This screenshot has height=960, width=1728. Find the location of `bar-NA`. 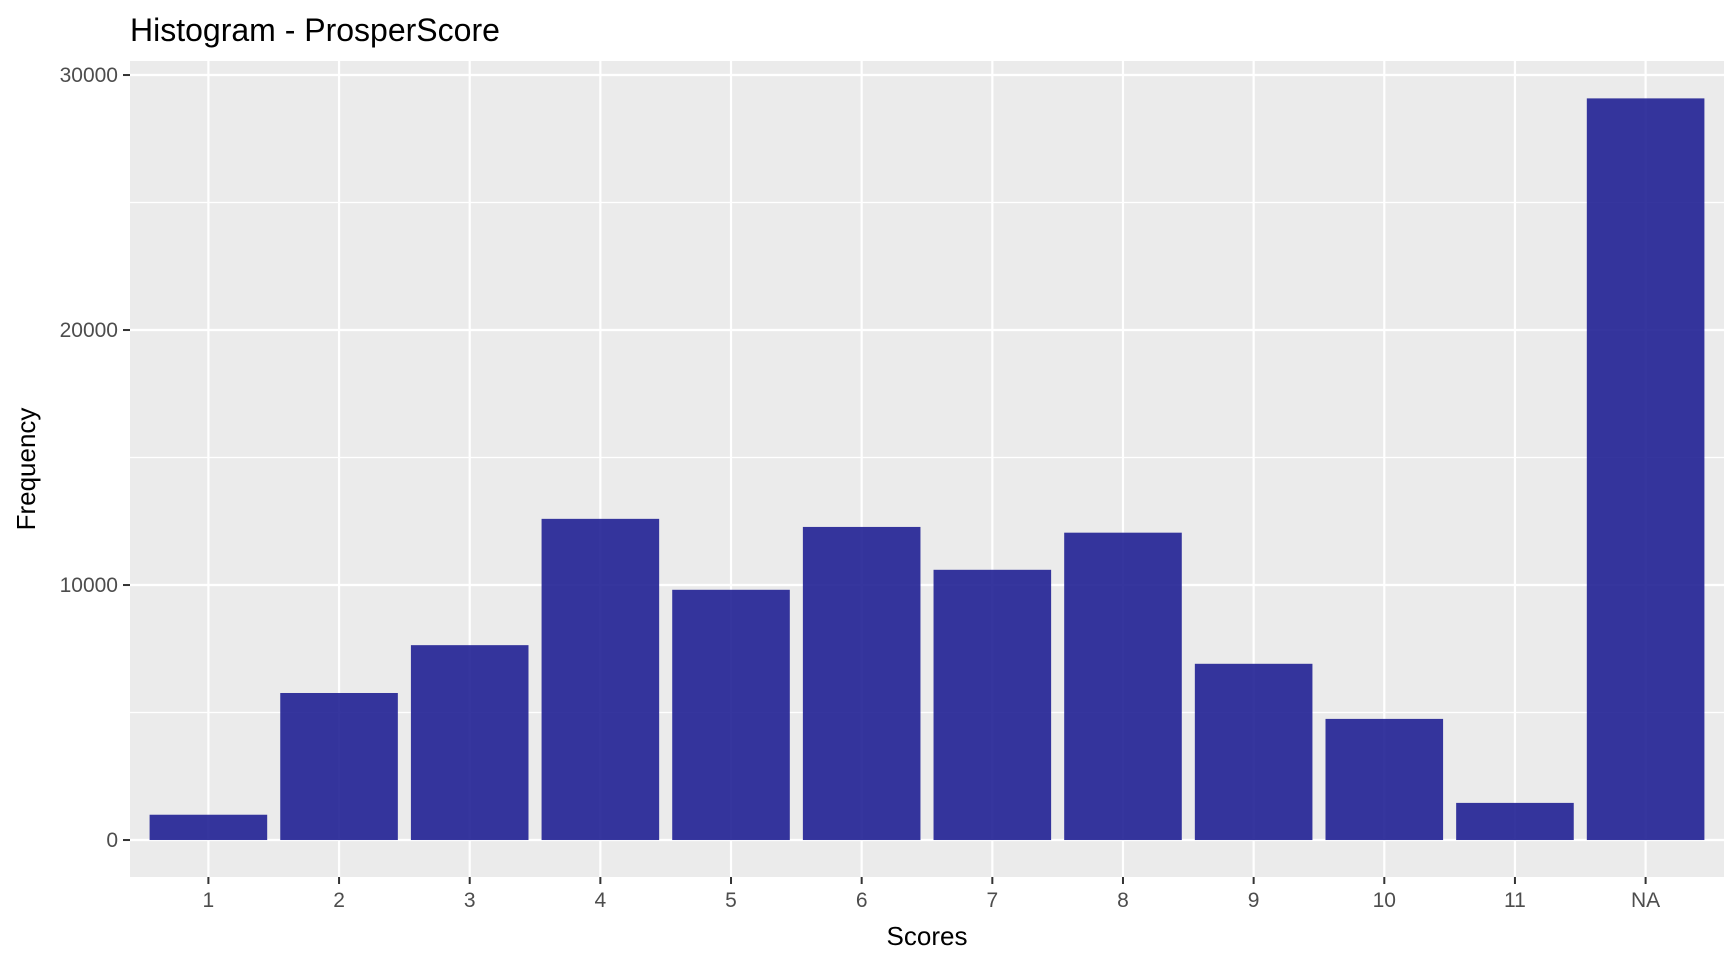

bar-NA is located at coordinates (1645, 469).